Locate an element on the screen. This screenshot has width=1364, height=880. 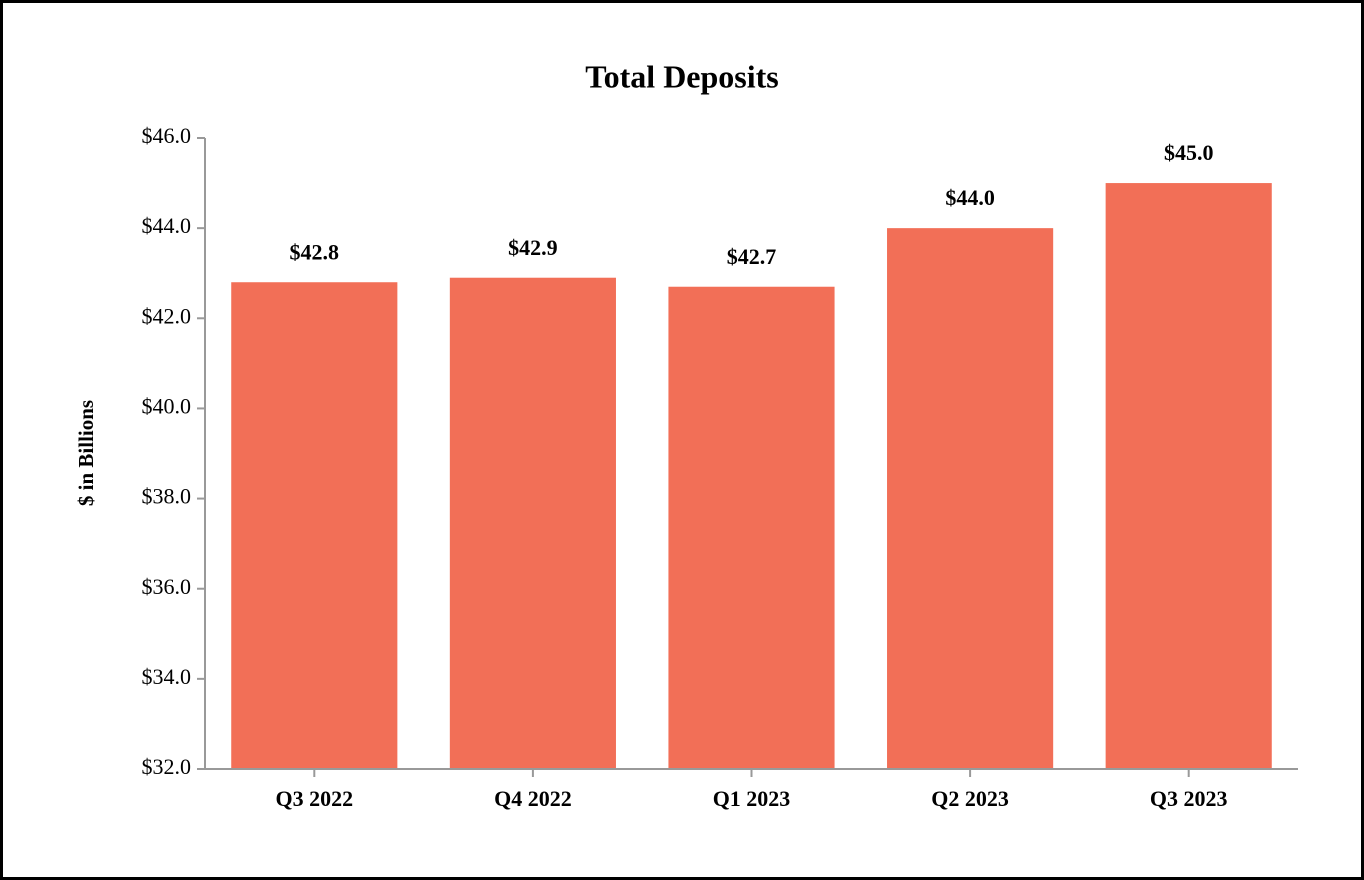
y-tick-label: $42.0 is located at coordinates (167, 315).